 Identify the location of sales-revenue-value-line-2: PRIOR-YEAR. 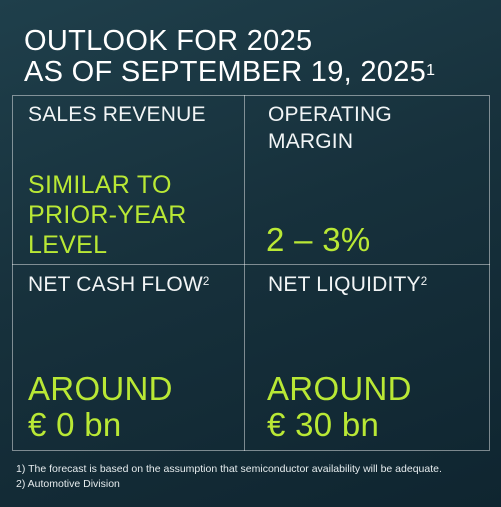
(107, 215).